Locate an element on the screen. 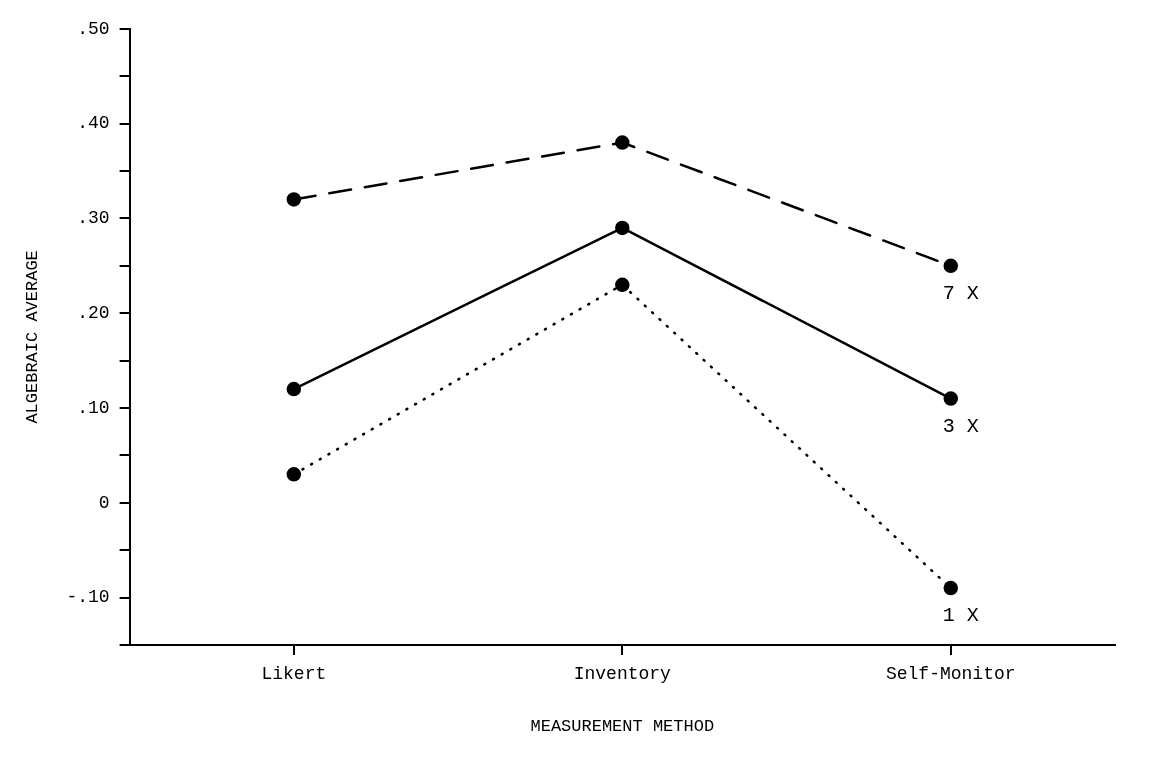  y-tick-label: .50 is located at coordinates (93, 28).